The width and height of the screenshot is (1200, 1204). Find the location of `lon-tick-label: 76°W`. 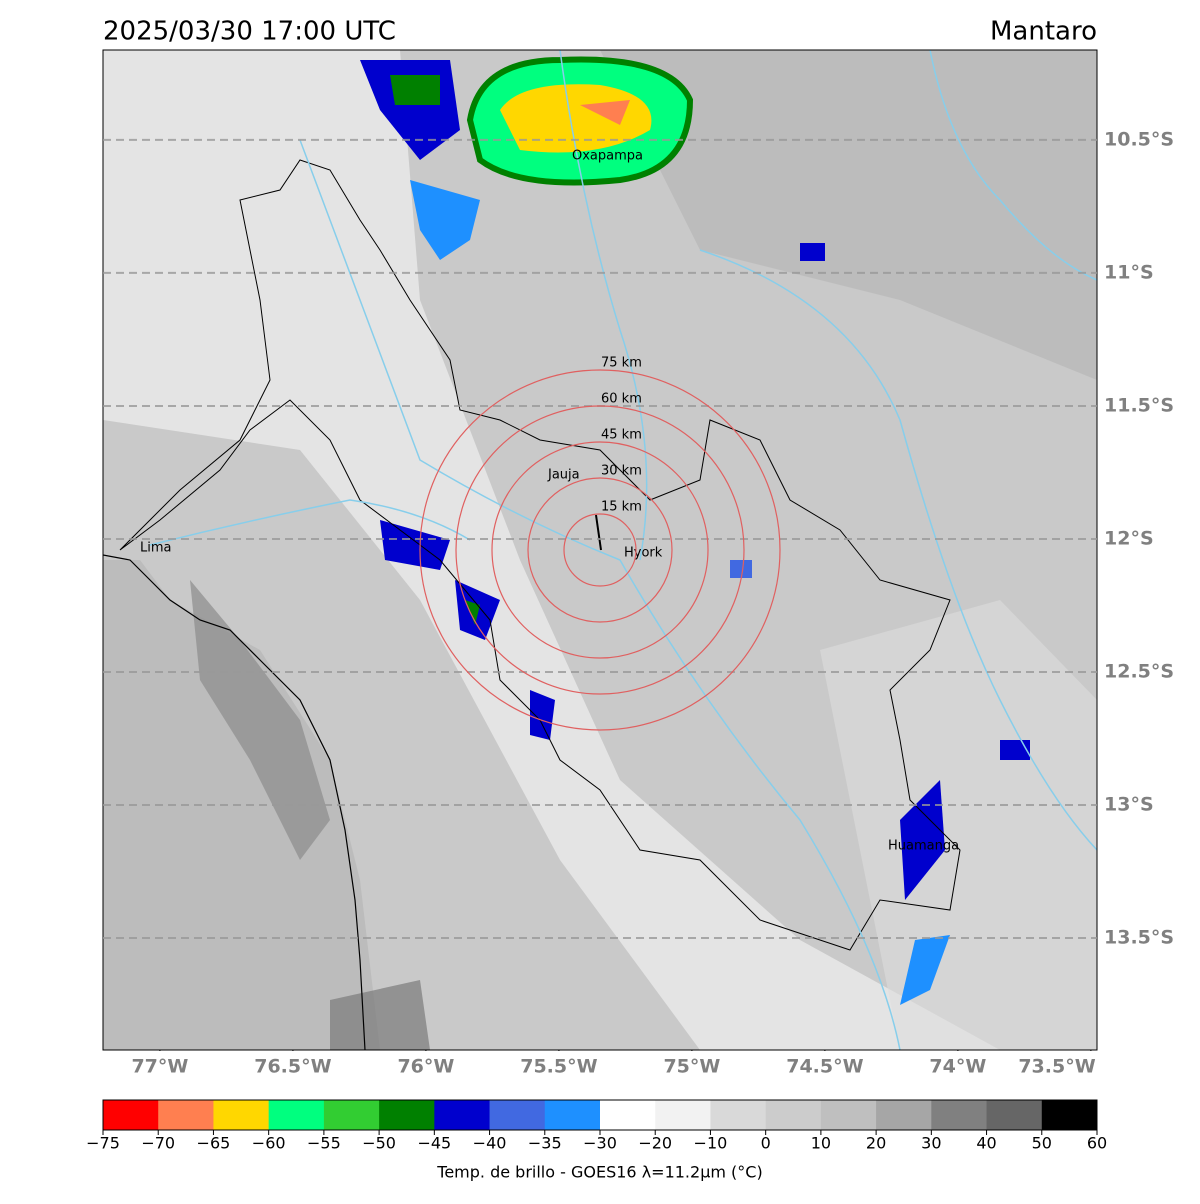

lon-tick-label: 76°W is located at coordinates (425, 1067).